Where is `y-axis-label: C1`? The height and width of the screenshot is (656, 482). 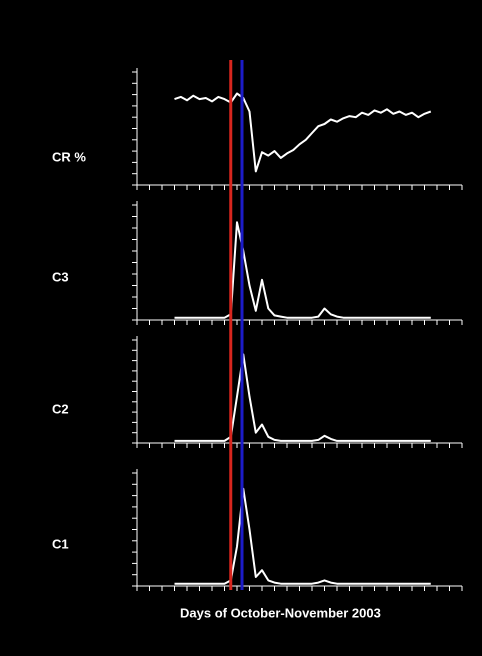 y-axis-label: C1 is located at coordinates (60, 543).